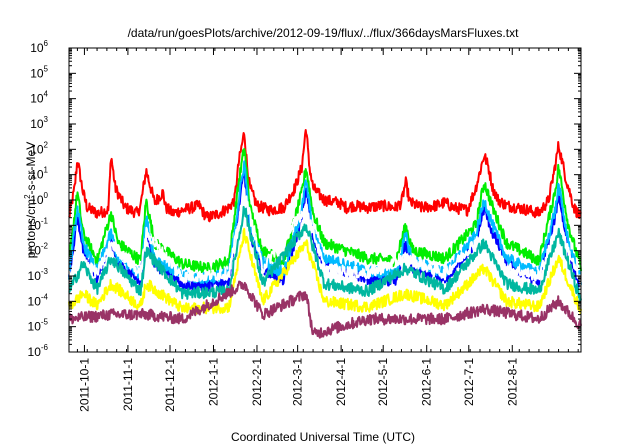  I want to click on x-tick-label: 2012-6-1, so click(427, 382).